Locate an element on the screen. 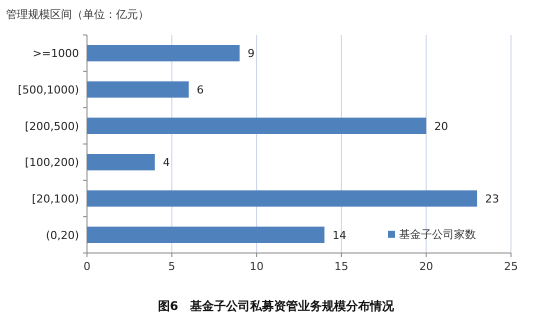  data-label: 9 is located at coordinates (251, 53).